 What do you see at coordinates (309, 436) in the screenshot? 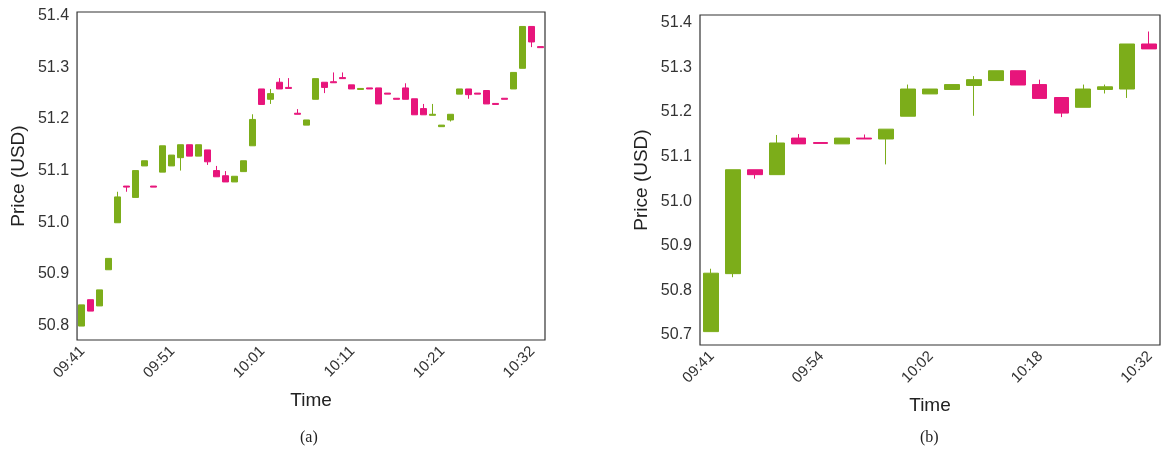
I see `text: (a)` at bounding box center [309, 436].